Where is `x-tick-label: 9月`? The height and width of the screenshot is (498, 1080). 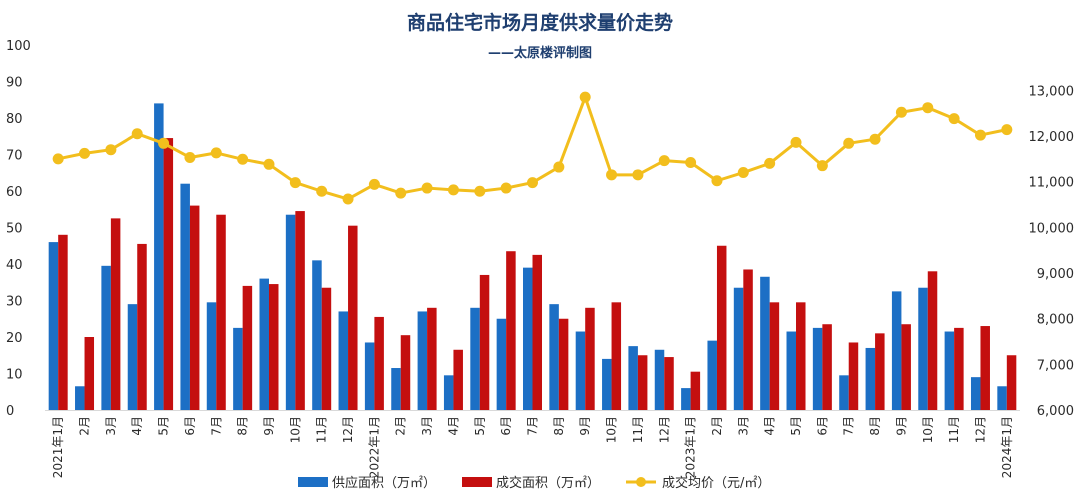 x-tick-label: 9月 is located at coordinates (585, 426).